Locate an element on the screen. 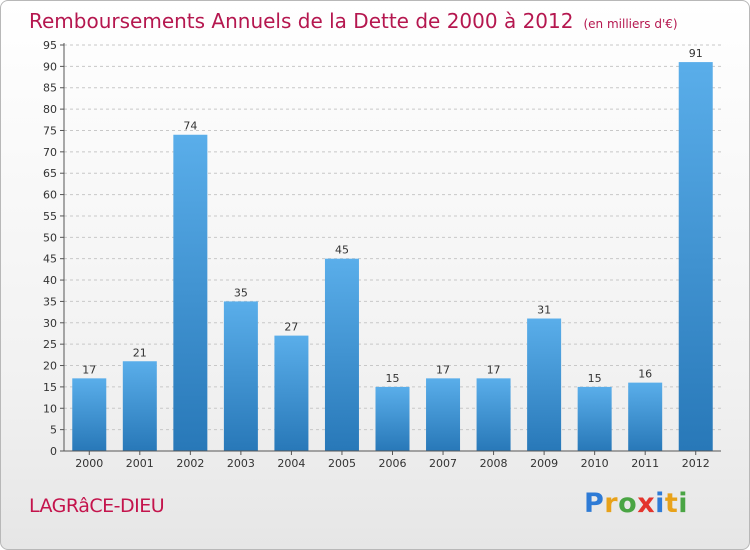  bar-2002 is located at coordinates (190, 292).